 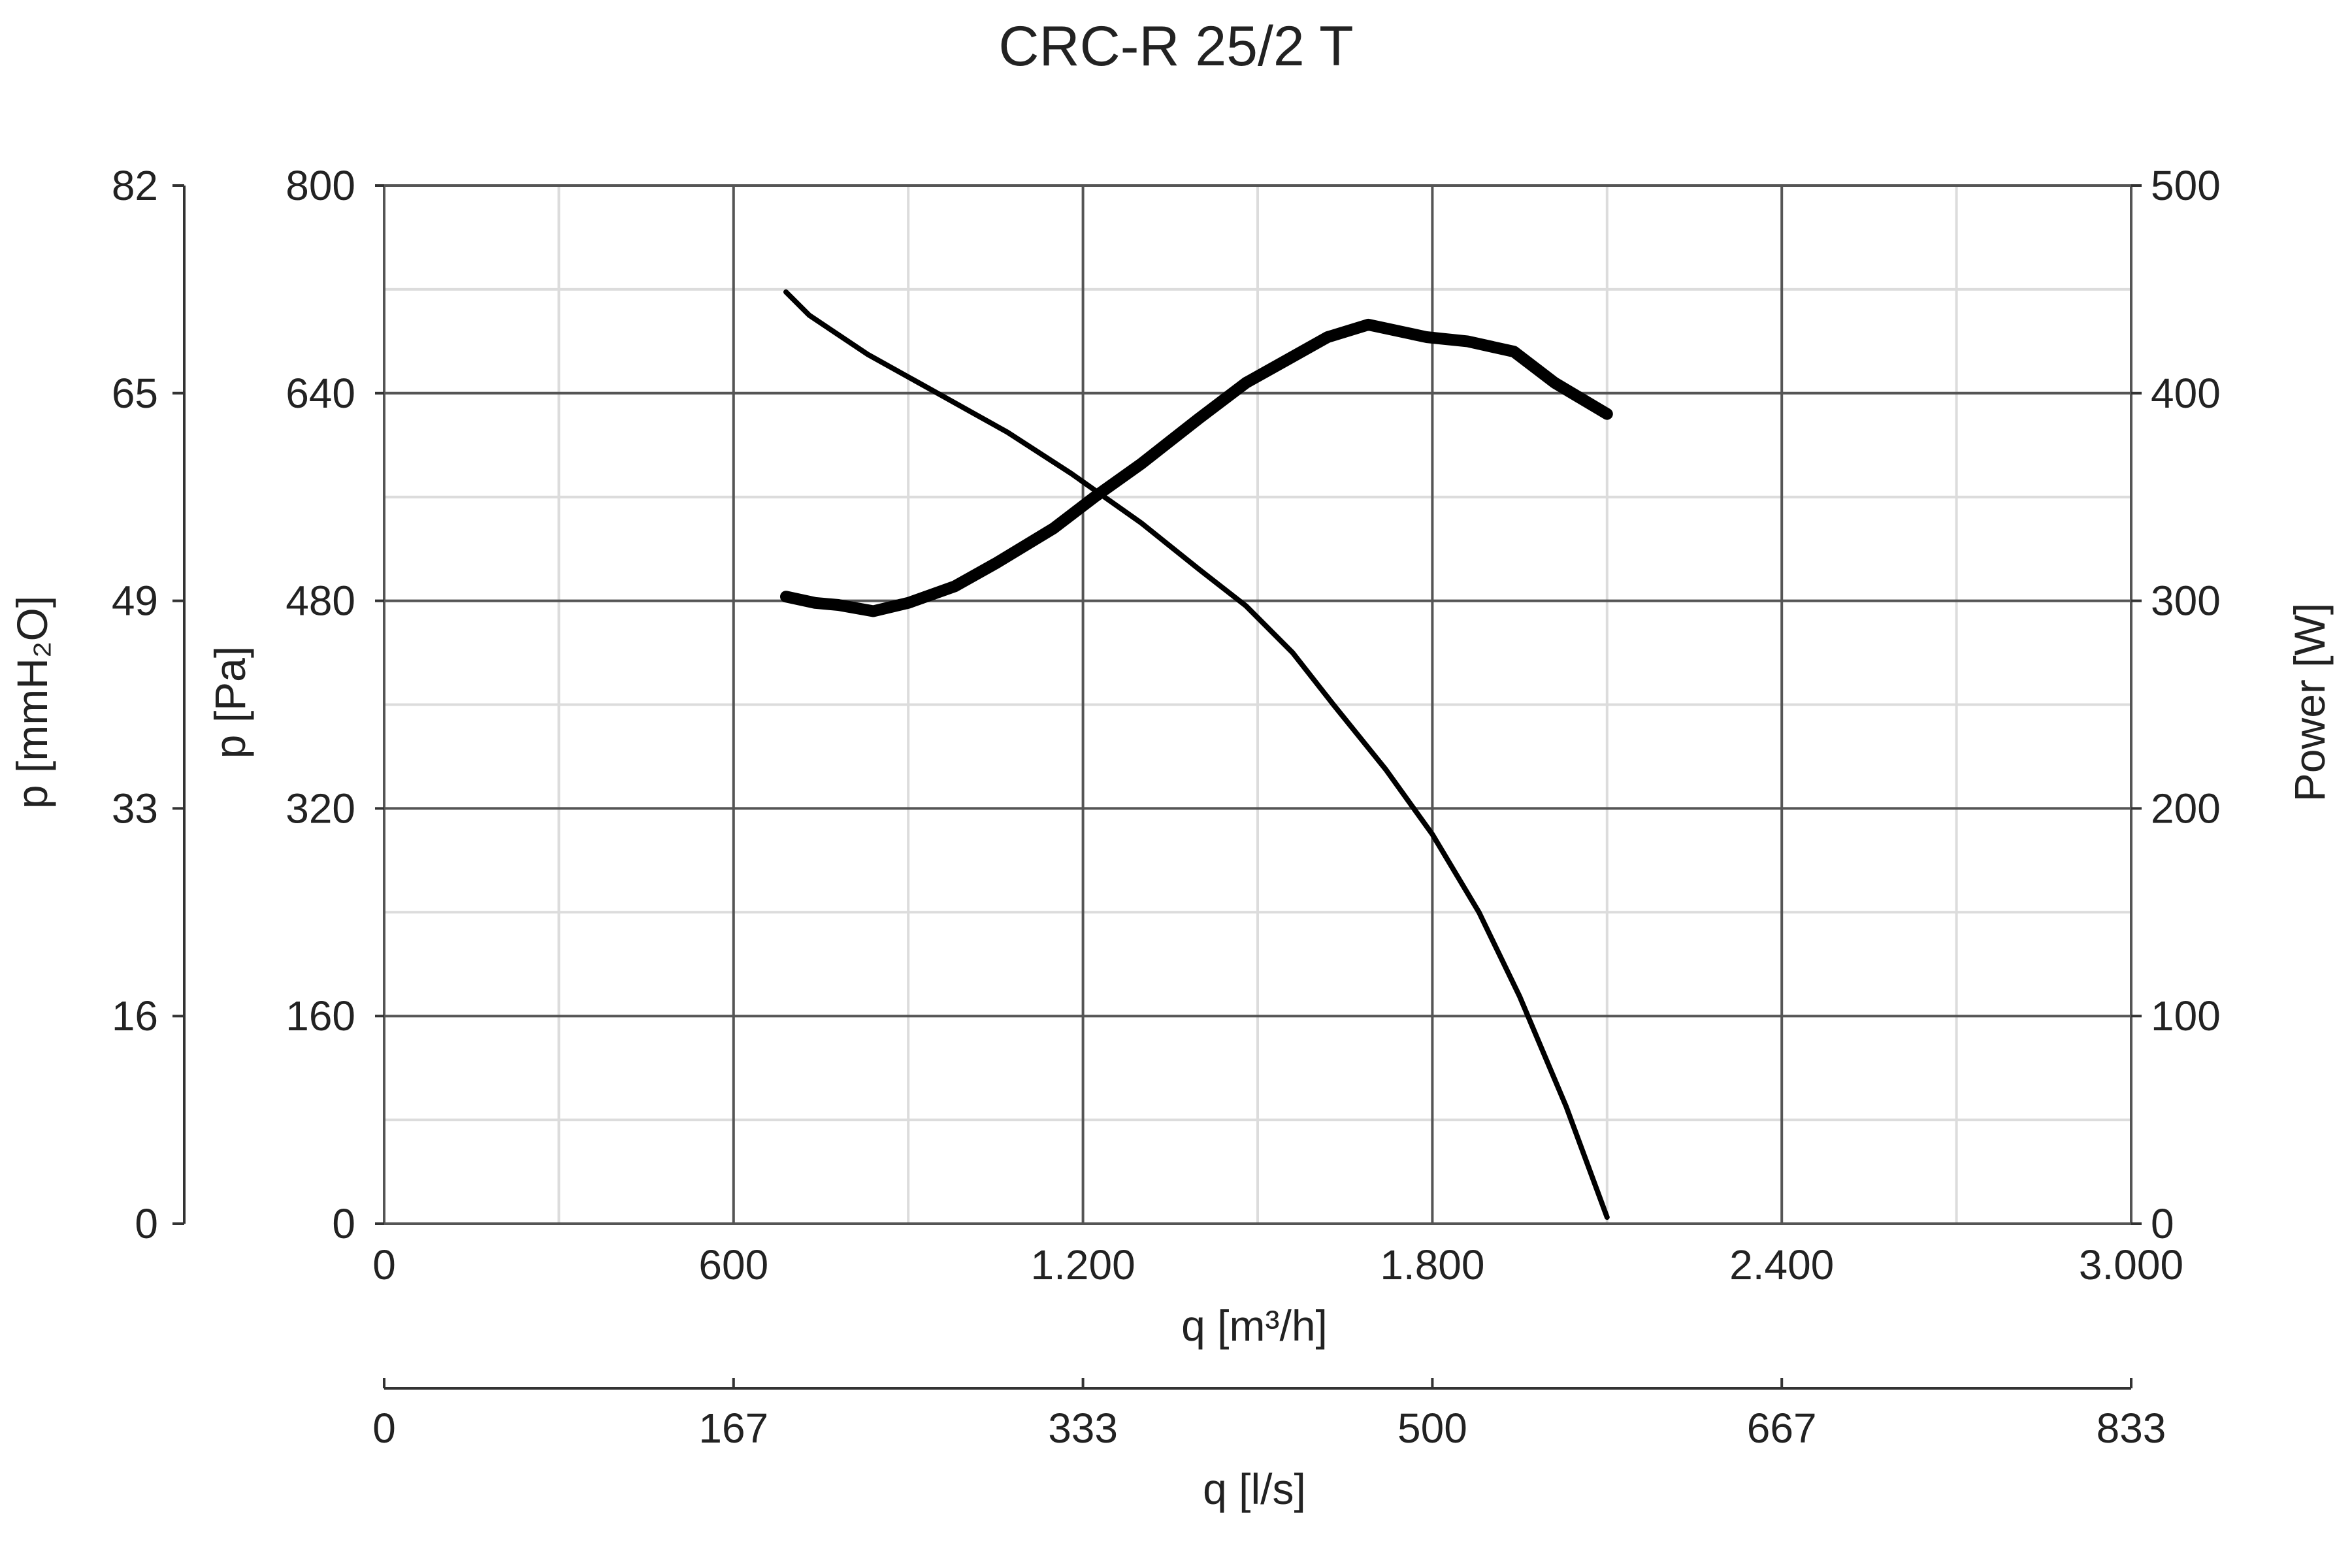 What do you see at coordinates (135, 601) in the screenshot?
I see `y-outer-tick-label: 49` at bounding box center [135, 601].